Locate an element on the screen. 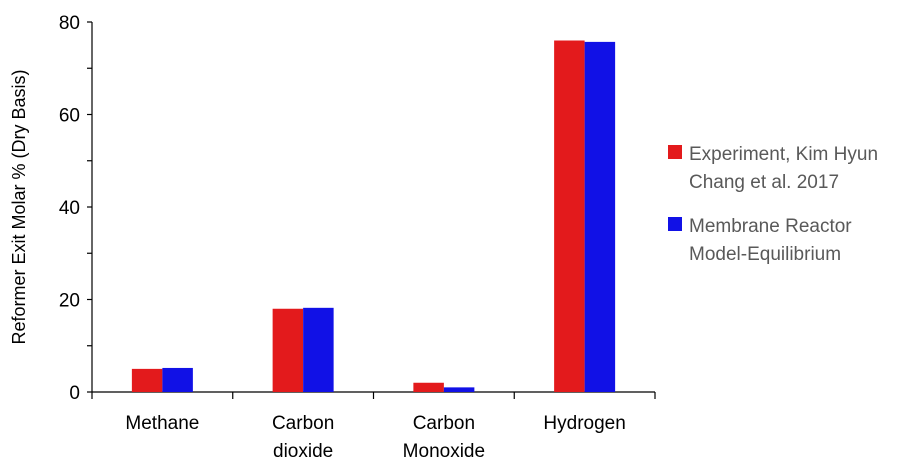  legend-label: Chang et al. 2017 is located at coordinates (764, 182).